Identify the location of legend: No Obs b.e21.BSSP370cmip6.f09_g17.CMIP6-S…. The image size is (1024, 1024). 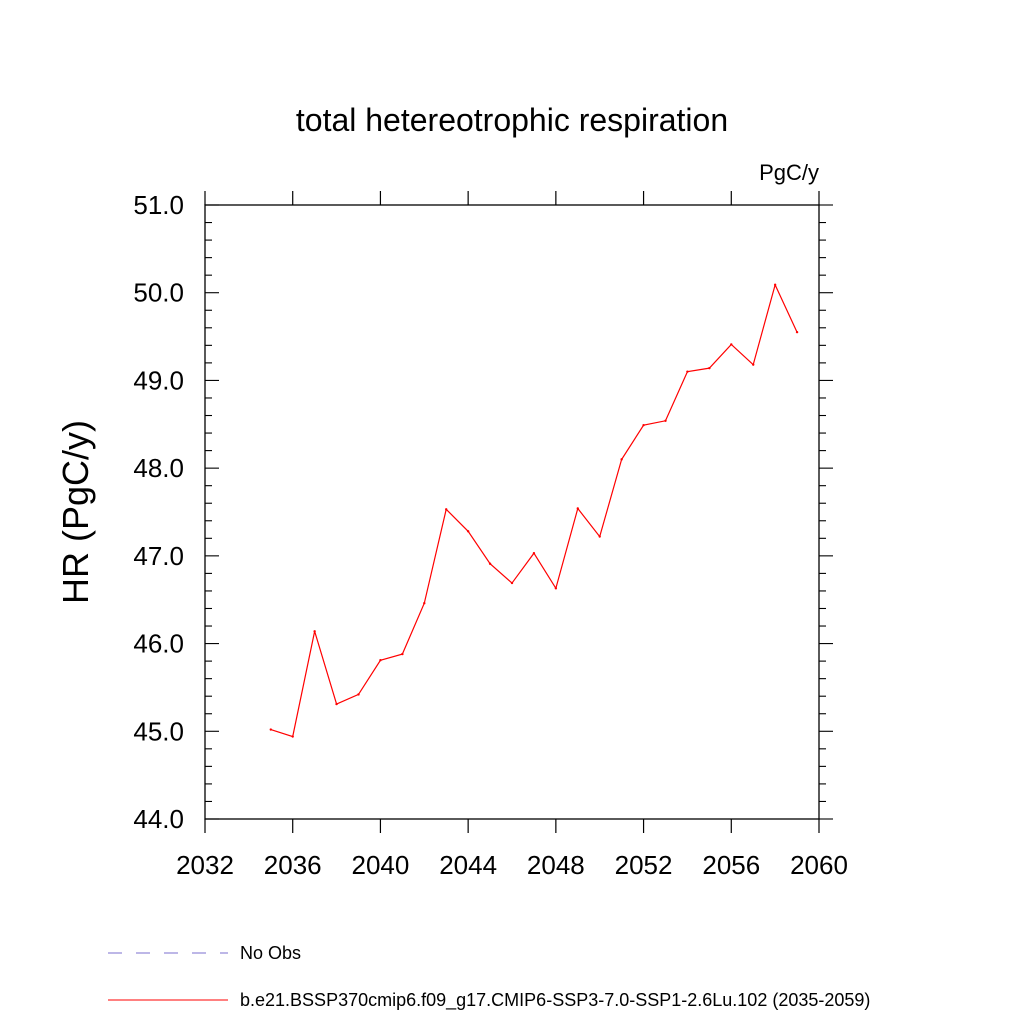
(489, 977).